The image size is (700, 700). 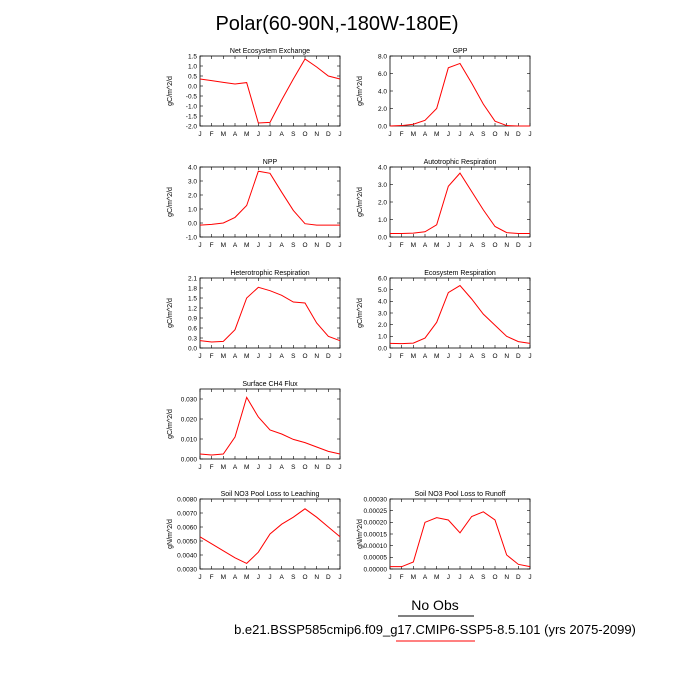 What do you see at coordinates (382, 74) in the screenshot?
I see `y-tick-label: 6.0` at bounding box center [382, 74].